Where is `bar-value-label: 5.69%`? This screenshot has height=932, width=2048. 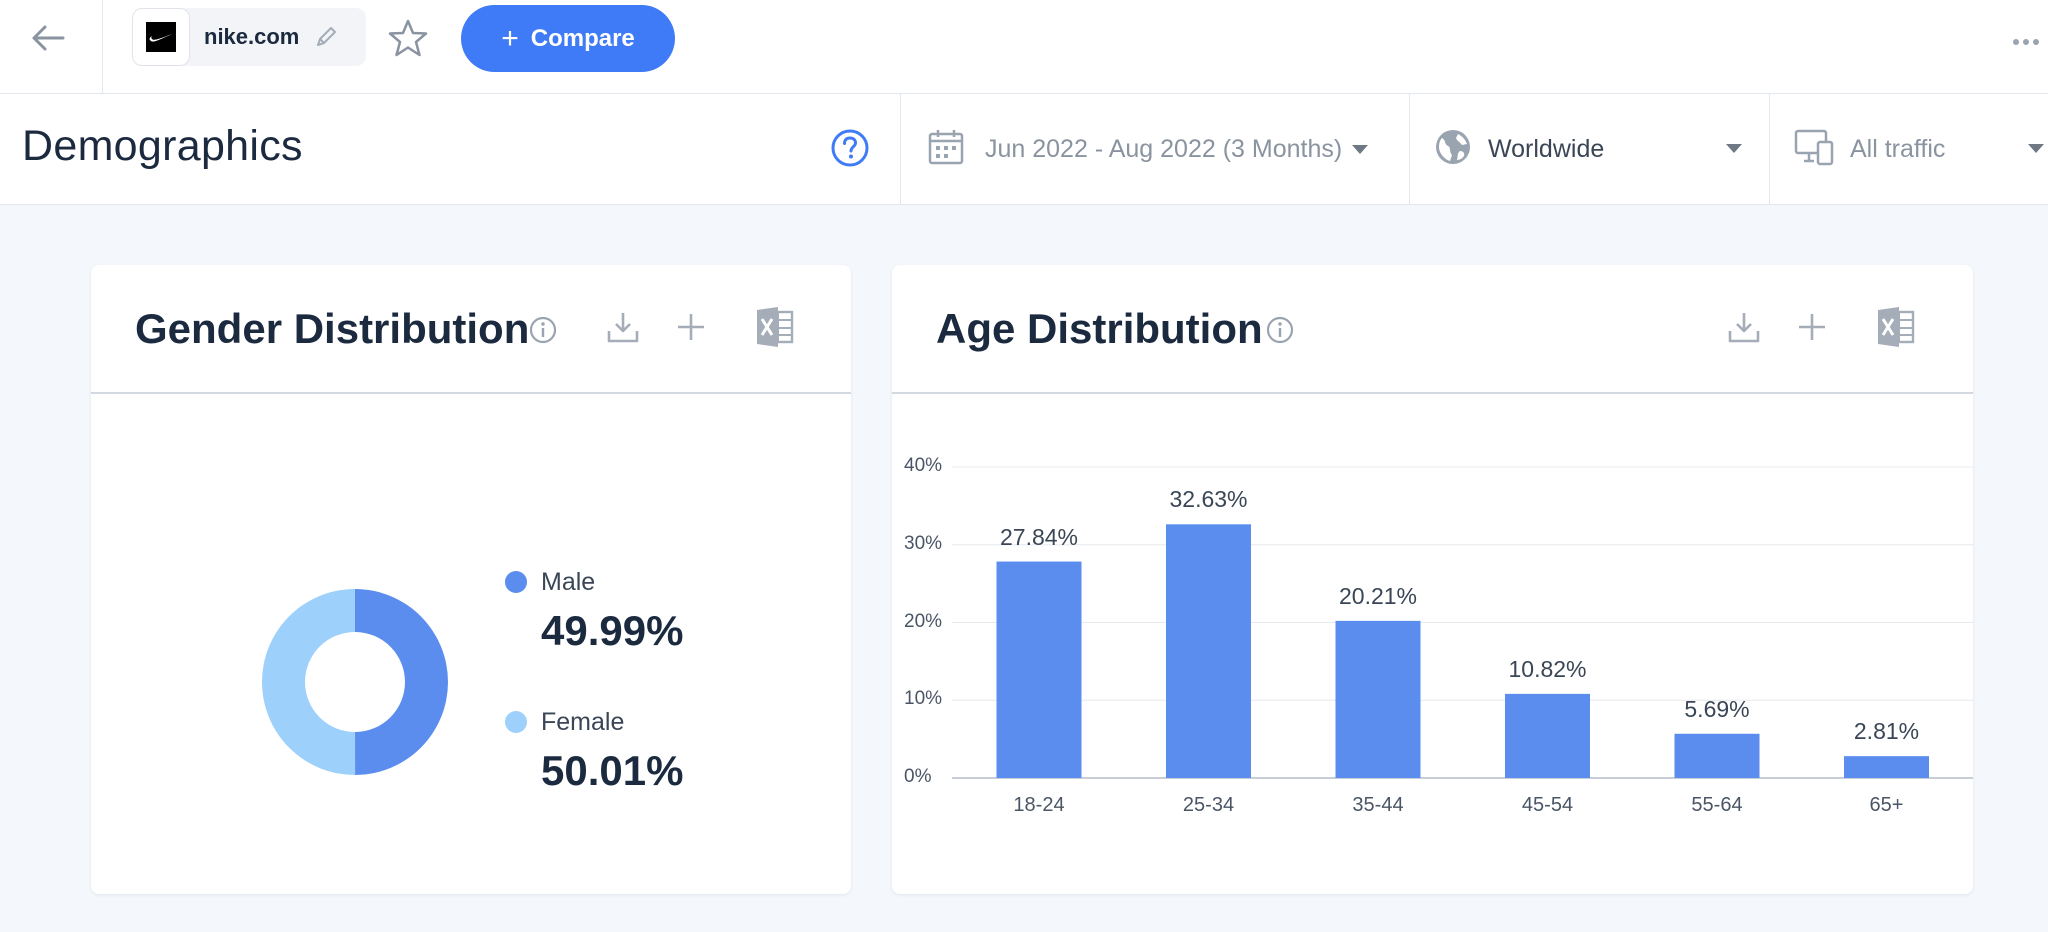 bar-value-label: 5.69% is located at coordinates (1717, 708).